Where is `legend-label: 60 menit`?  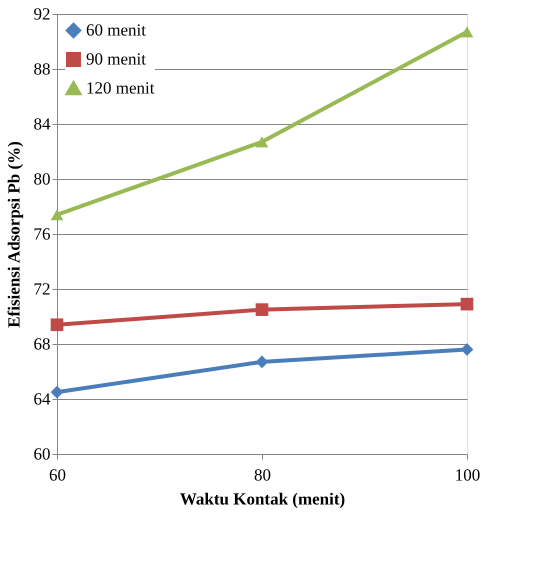 legend-label: 60 menit is located at coordinates (116, 30).